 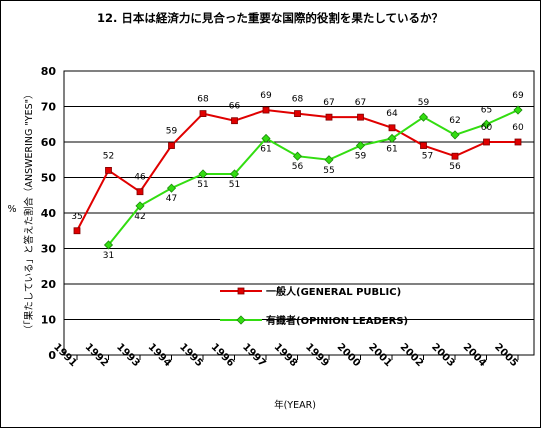 What do you see at coordinates (140, 178) in the screenshot?
I see `data-label: 46` at bounding box center [140, 178].